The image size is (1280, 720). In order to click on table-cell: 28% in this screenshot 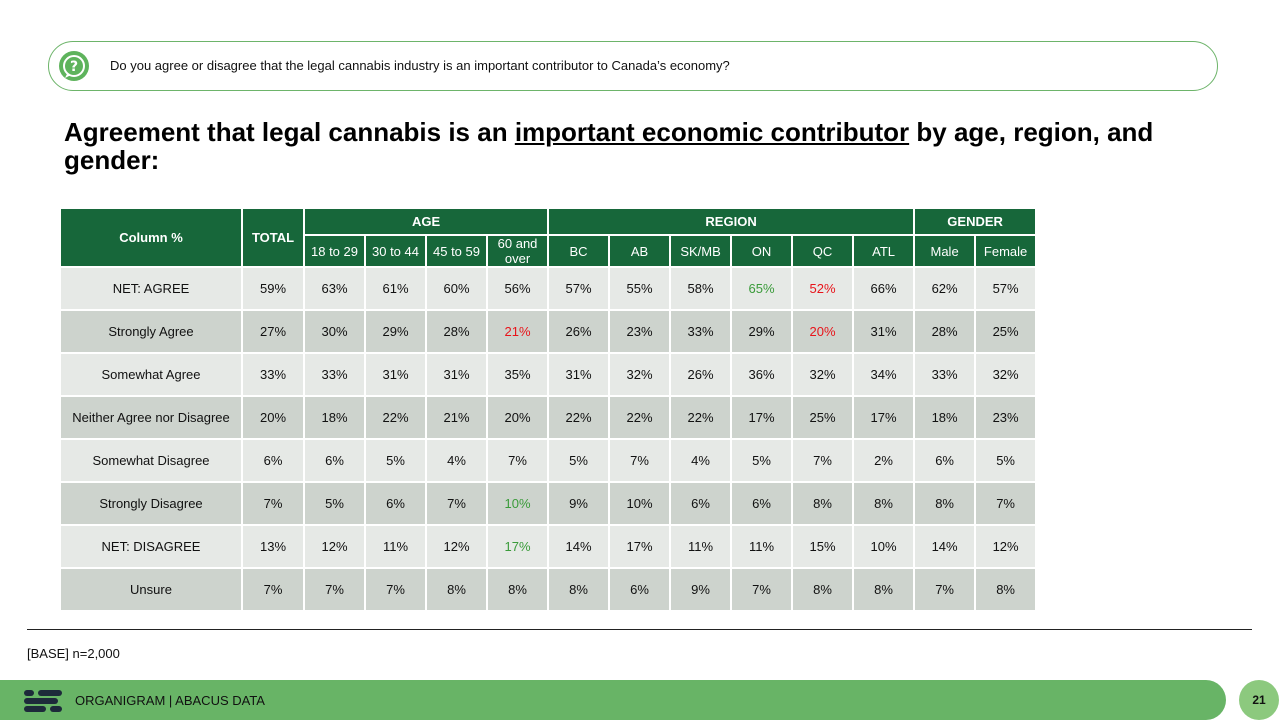, I will do `click(946, 332)`.